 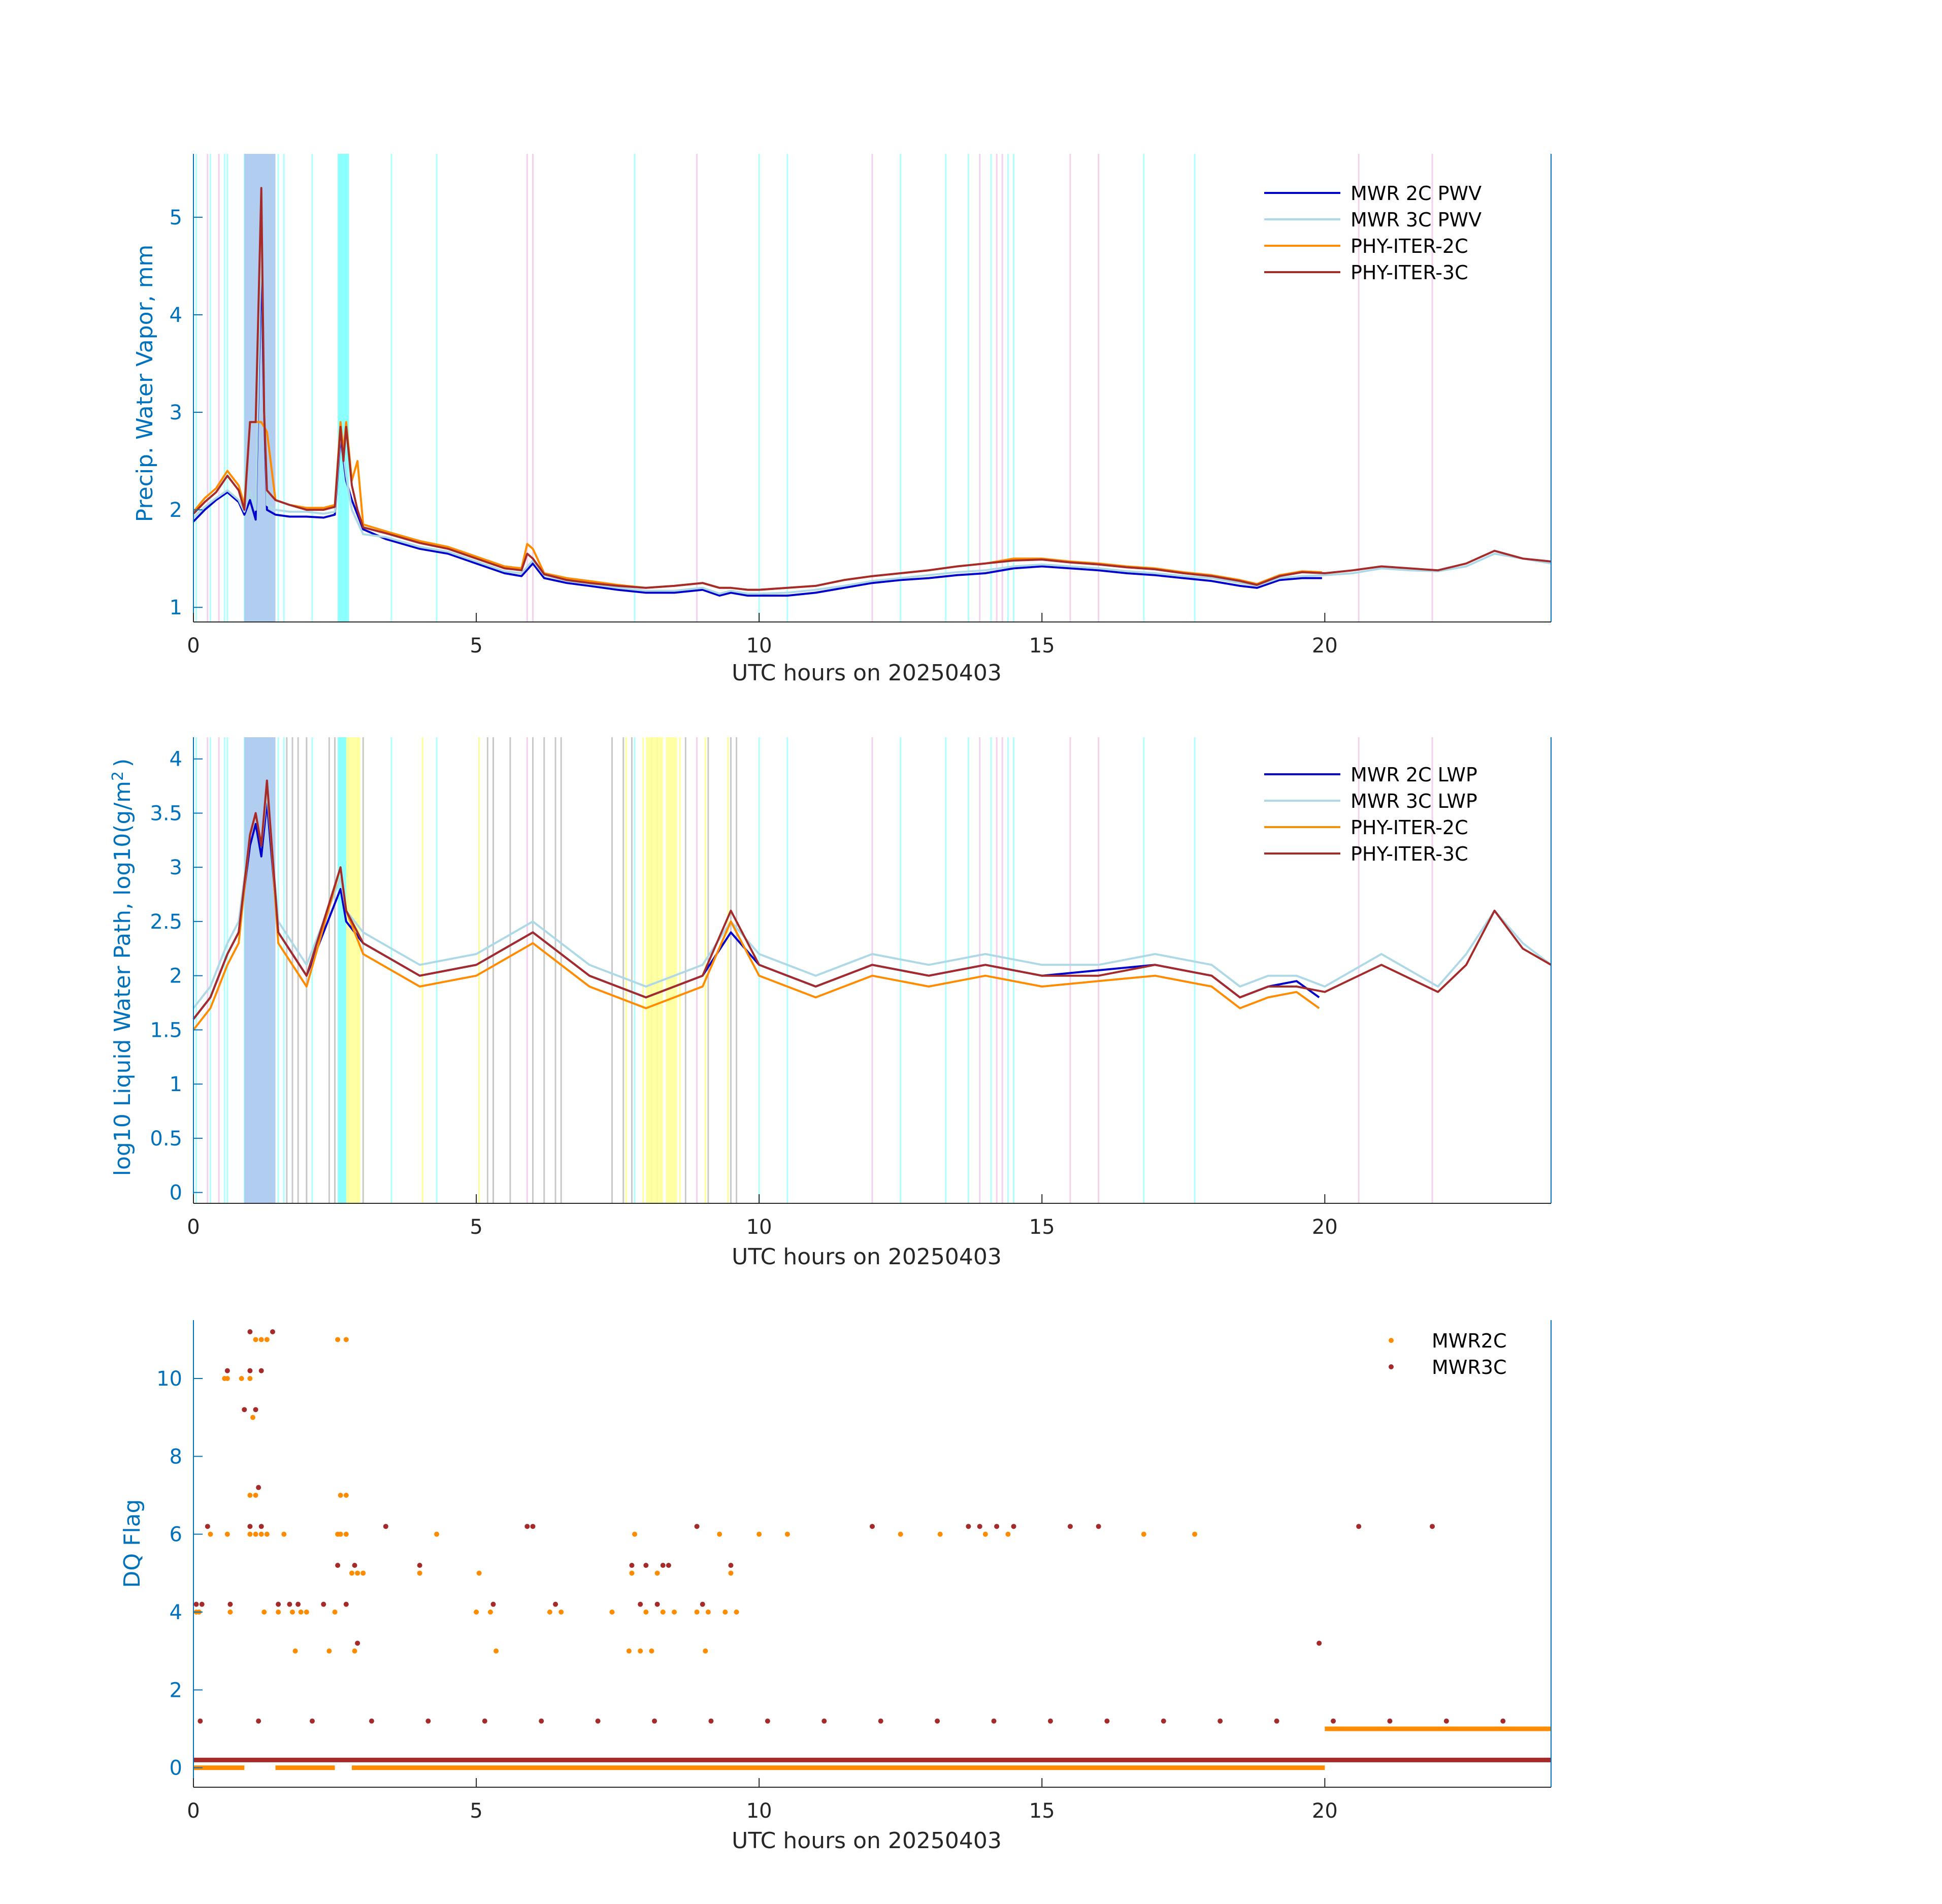 What do you see at coordinates (123, 763) in the screenshot?
I see `lwp-y-axis-label-end: )` at bounding box center [123, 763].